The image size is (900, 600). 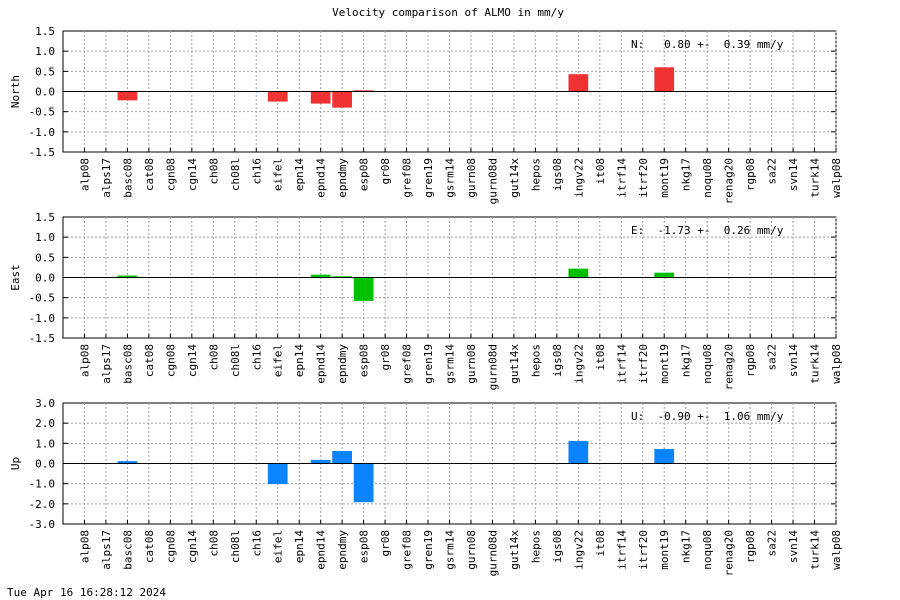 I want to click on bar-esp08, so click(x=363, y=289).